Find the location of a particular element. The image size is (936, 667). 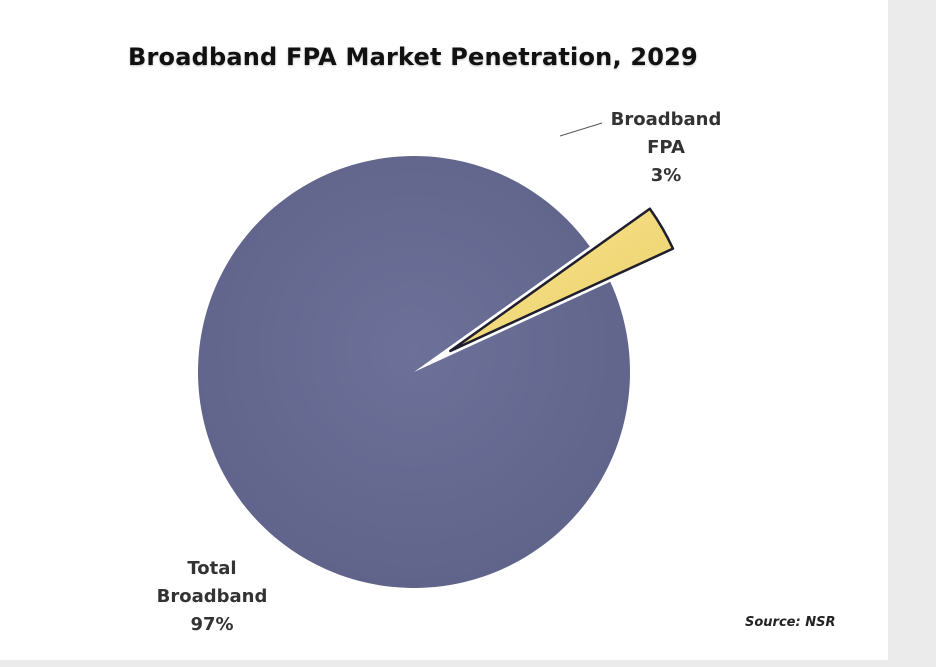

slice-name-line: FPA is located at coordinates (666, 147).